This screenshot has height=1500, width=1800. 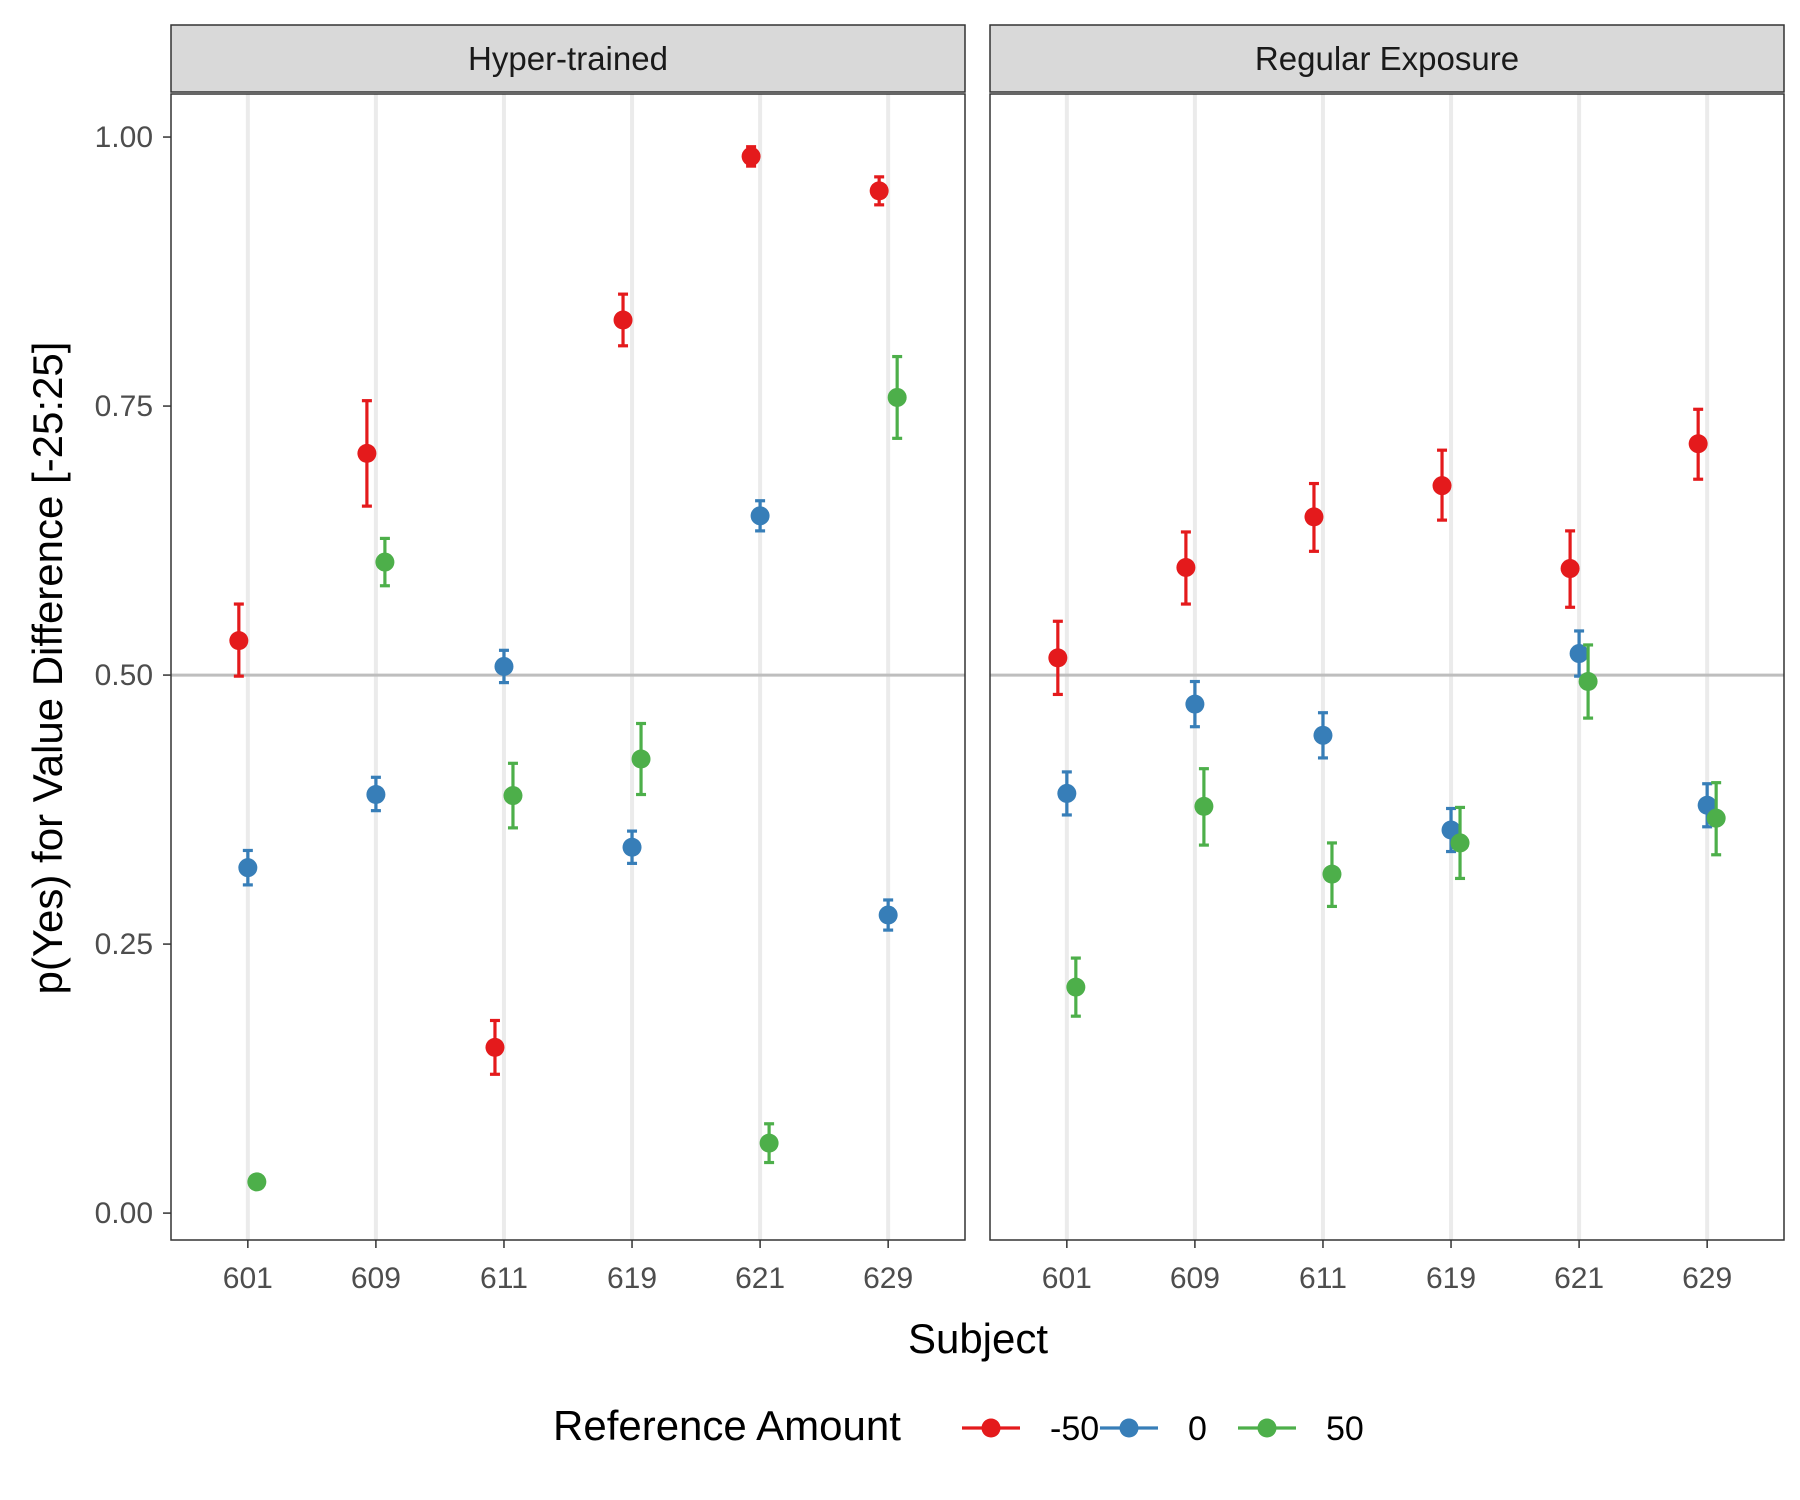 I want to click on legend-label: 50, so click(x=1345, y=1429).